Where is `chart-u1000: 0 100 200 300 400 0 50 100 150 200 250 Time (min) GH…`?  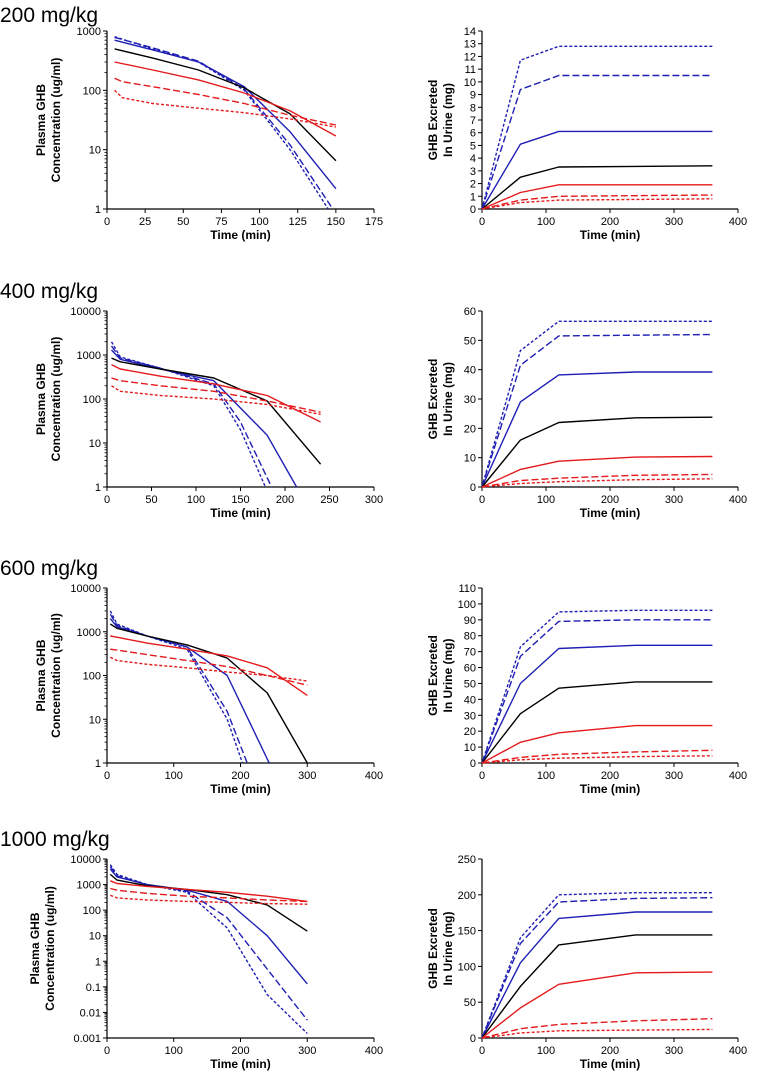
chart-u1000: 0 100 200 300 400 0 50 100 150 200 250 Time (min) GH… is located at coordinates (586, 962).